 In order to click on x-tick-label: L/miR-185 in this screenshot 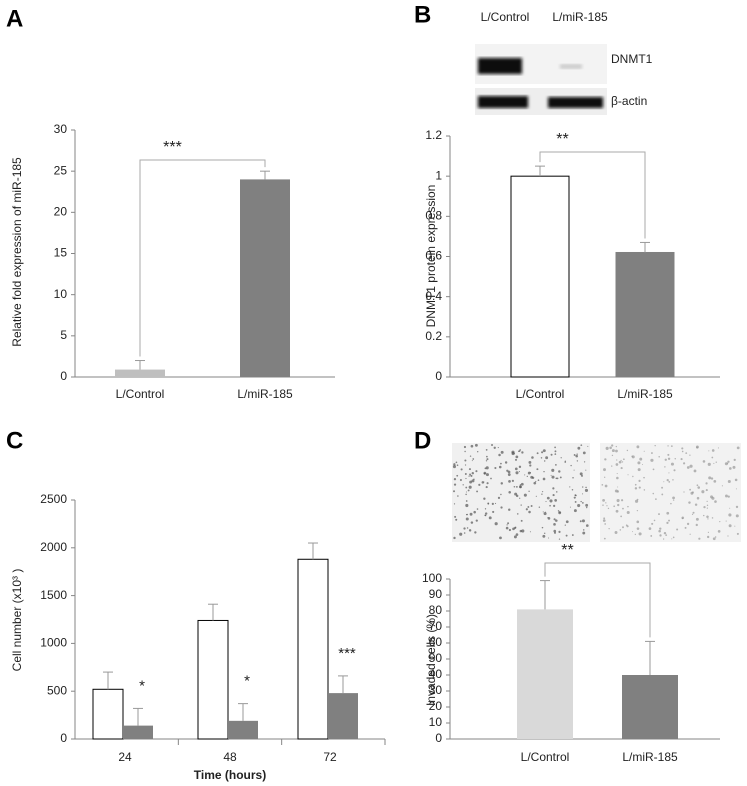, I will do `click(265, 394)`.